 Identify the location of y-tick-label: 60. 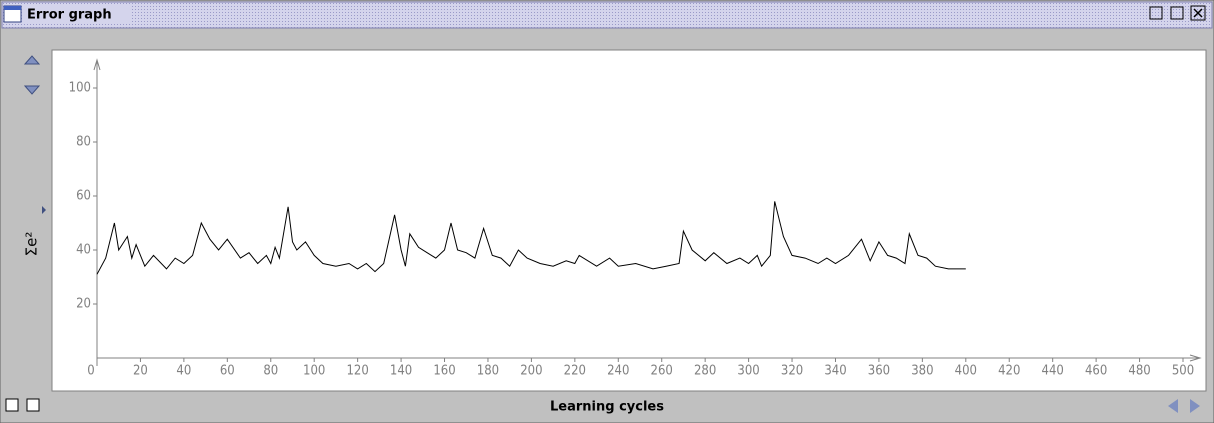
(83, 196).